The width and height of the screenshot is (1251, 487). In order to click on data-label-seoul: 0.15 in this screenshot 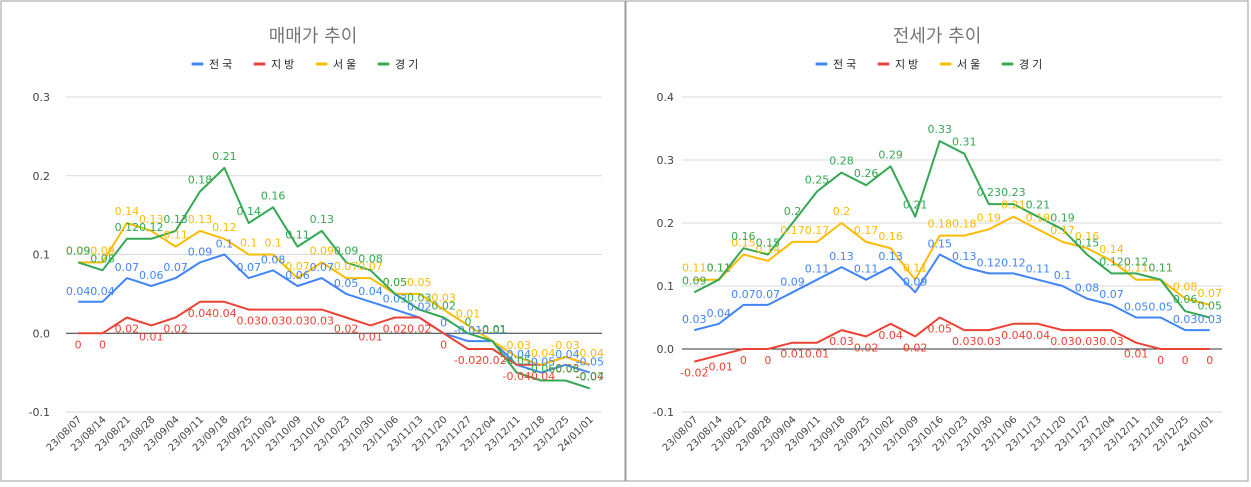, I will do `click(743, 243)`.